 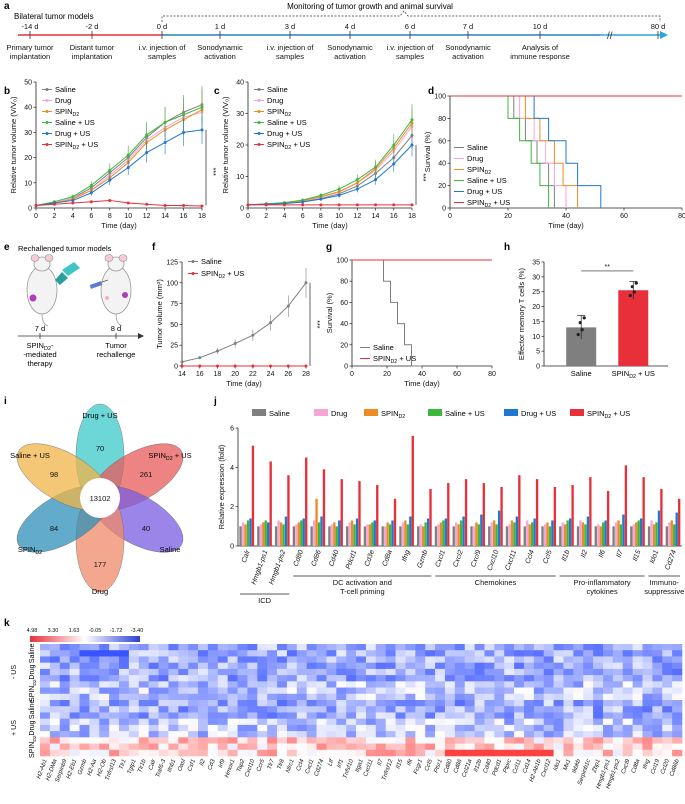 What do you see at coordinates (40, 328) in the screenshot?
I see `rechallenge-day1: 7 d` at bounding box center [40, 328].